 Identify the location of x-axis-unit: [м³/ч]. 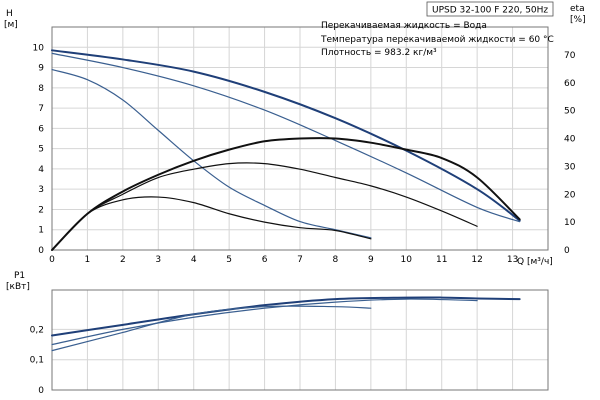
(540, 262).